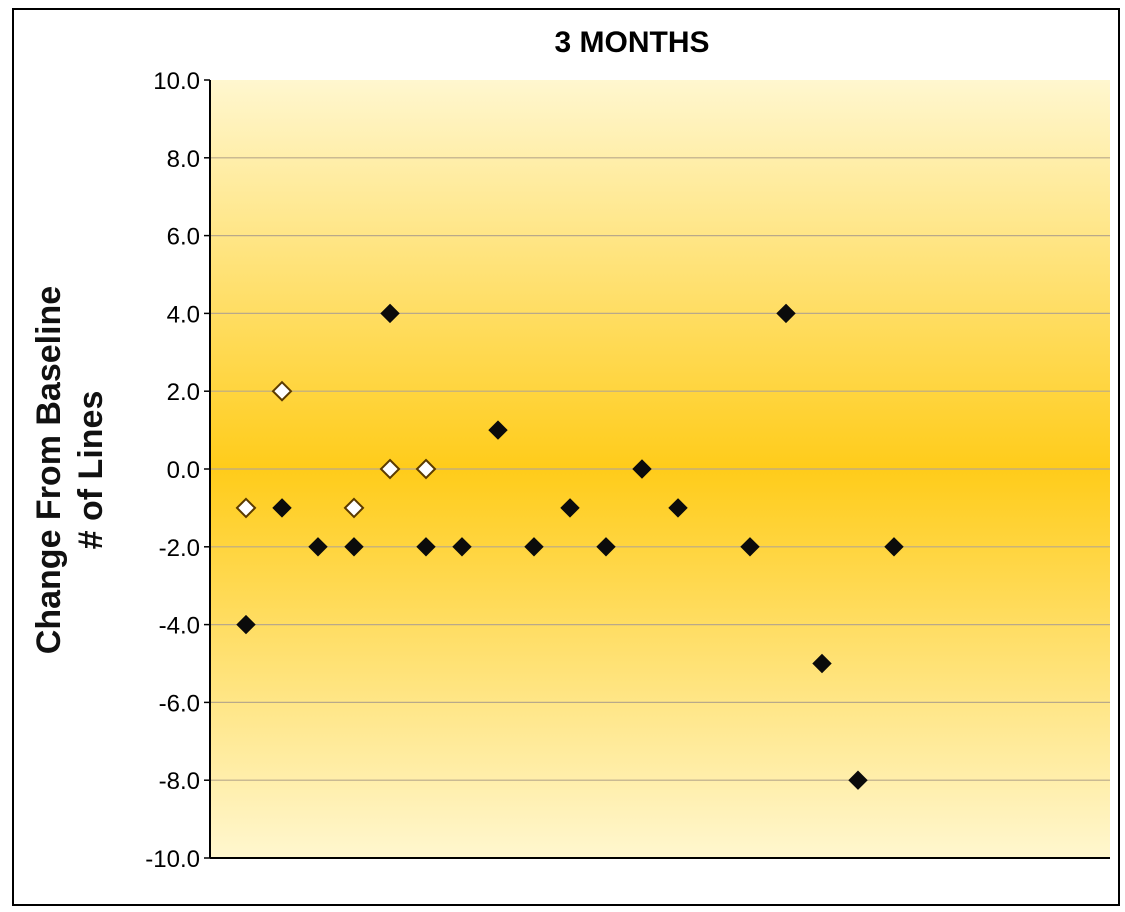  What do you see at coordinates (179, 703) in the screenshot?
I see `y-tick-label: -6.0` at bounding box center [179, 703].